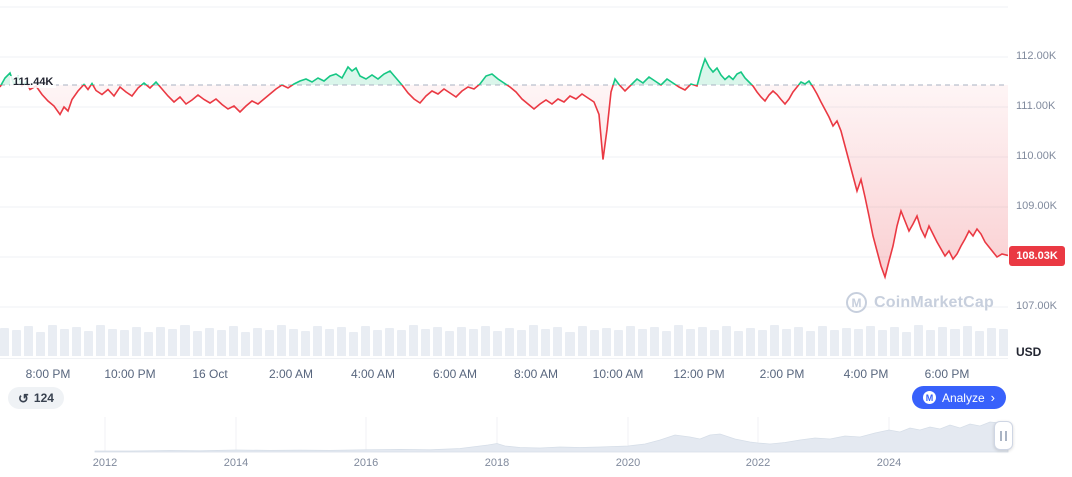  I want to click on all-time-minichart, so click(536, 434).